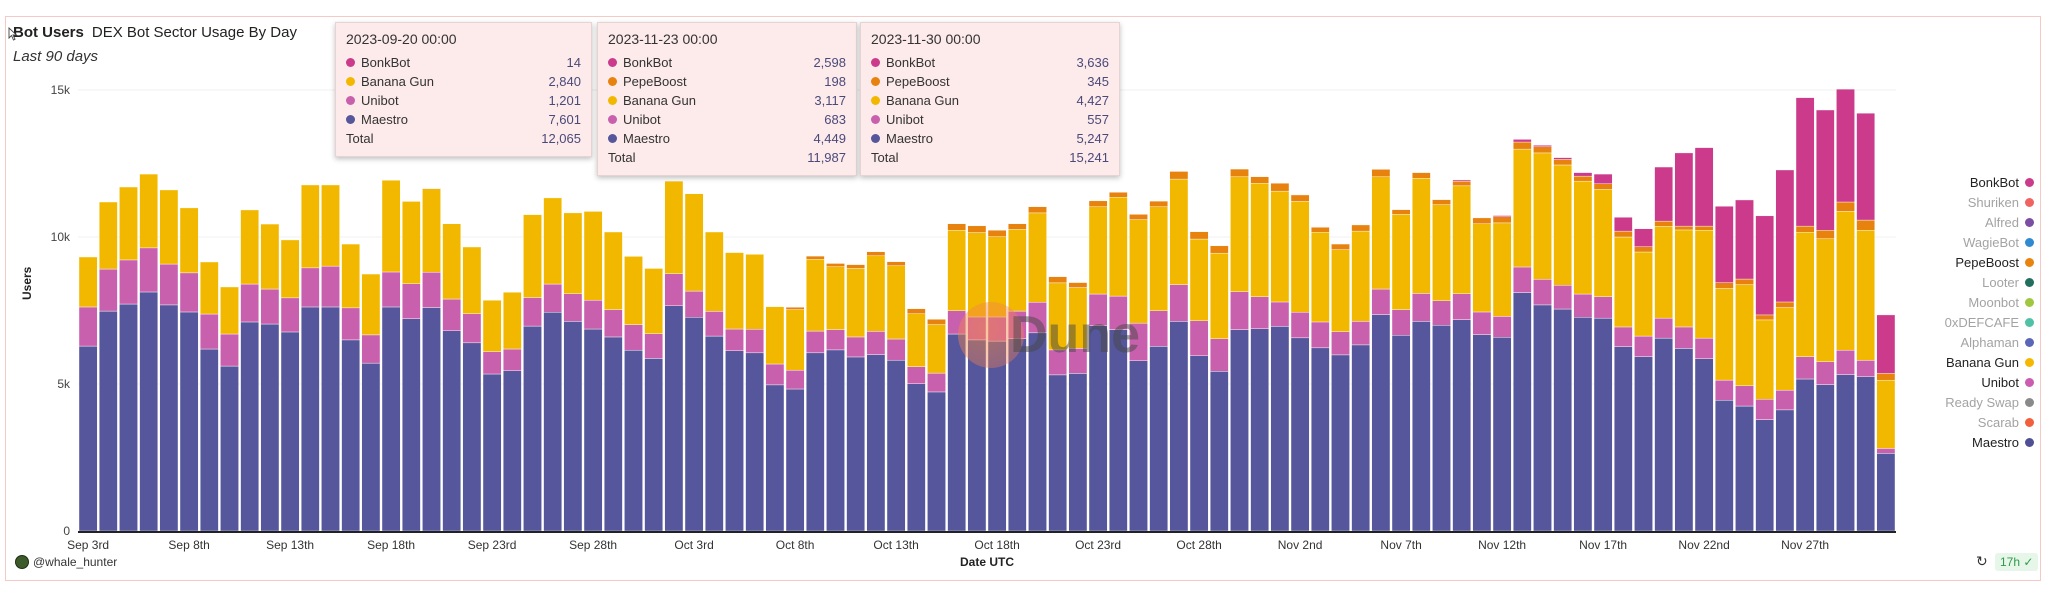 Image resolution: width=2047 pixels, height=592 pixels. I want to click on legend-item: 0xDEFCAFE, so click(1989, 322).